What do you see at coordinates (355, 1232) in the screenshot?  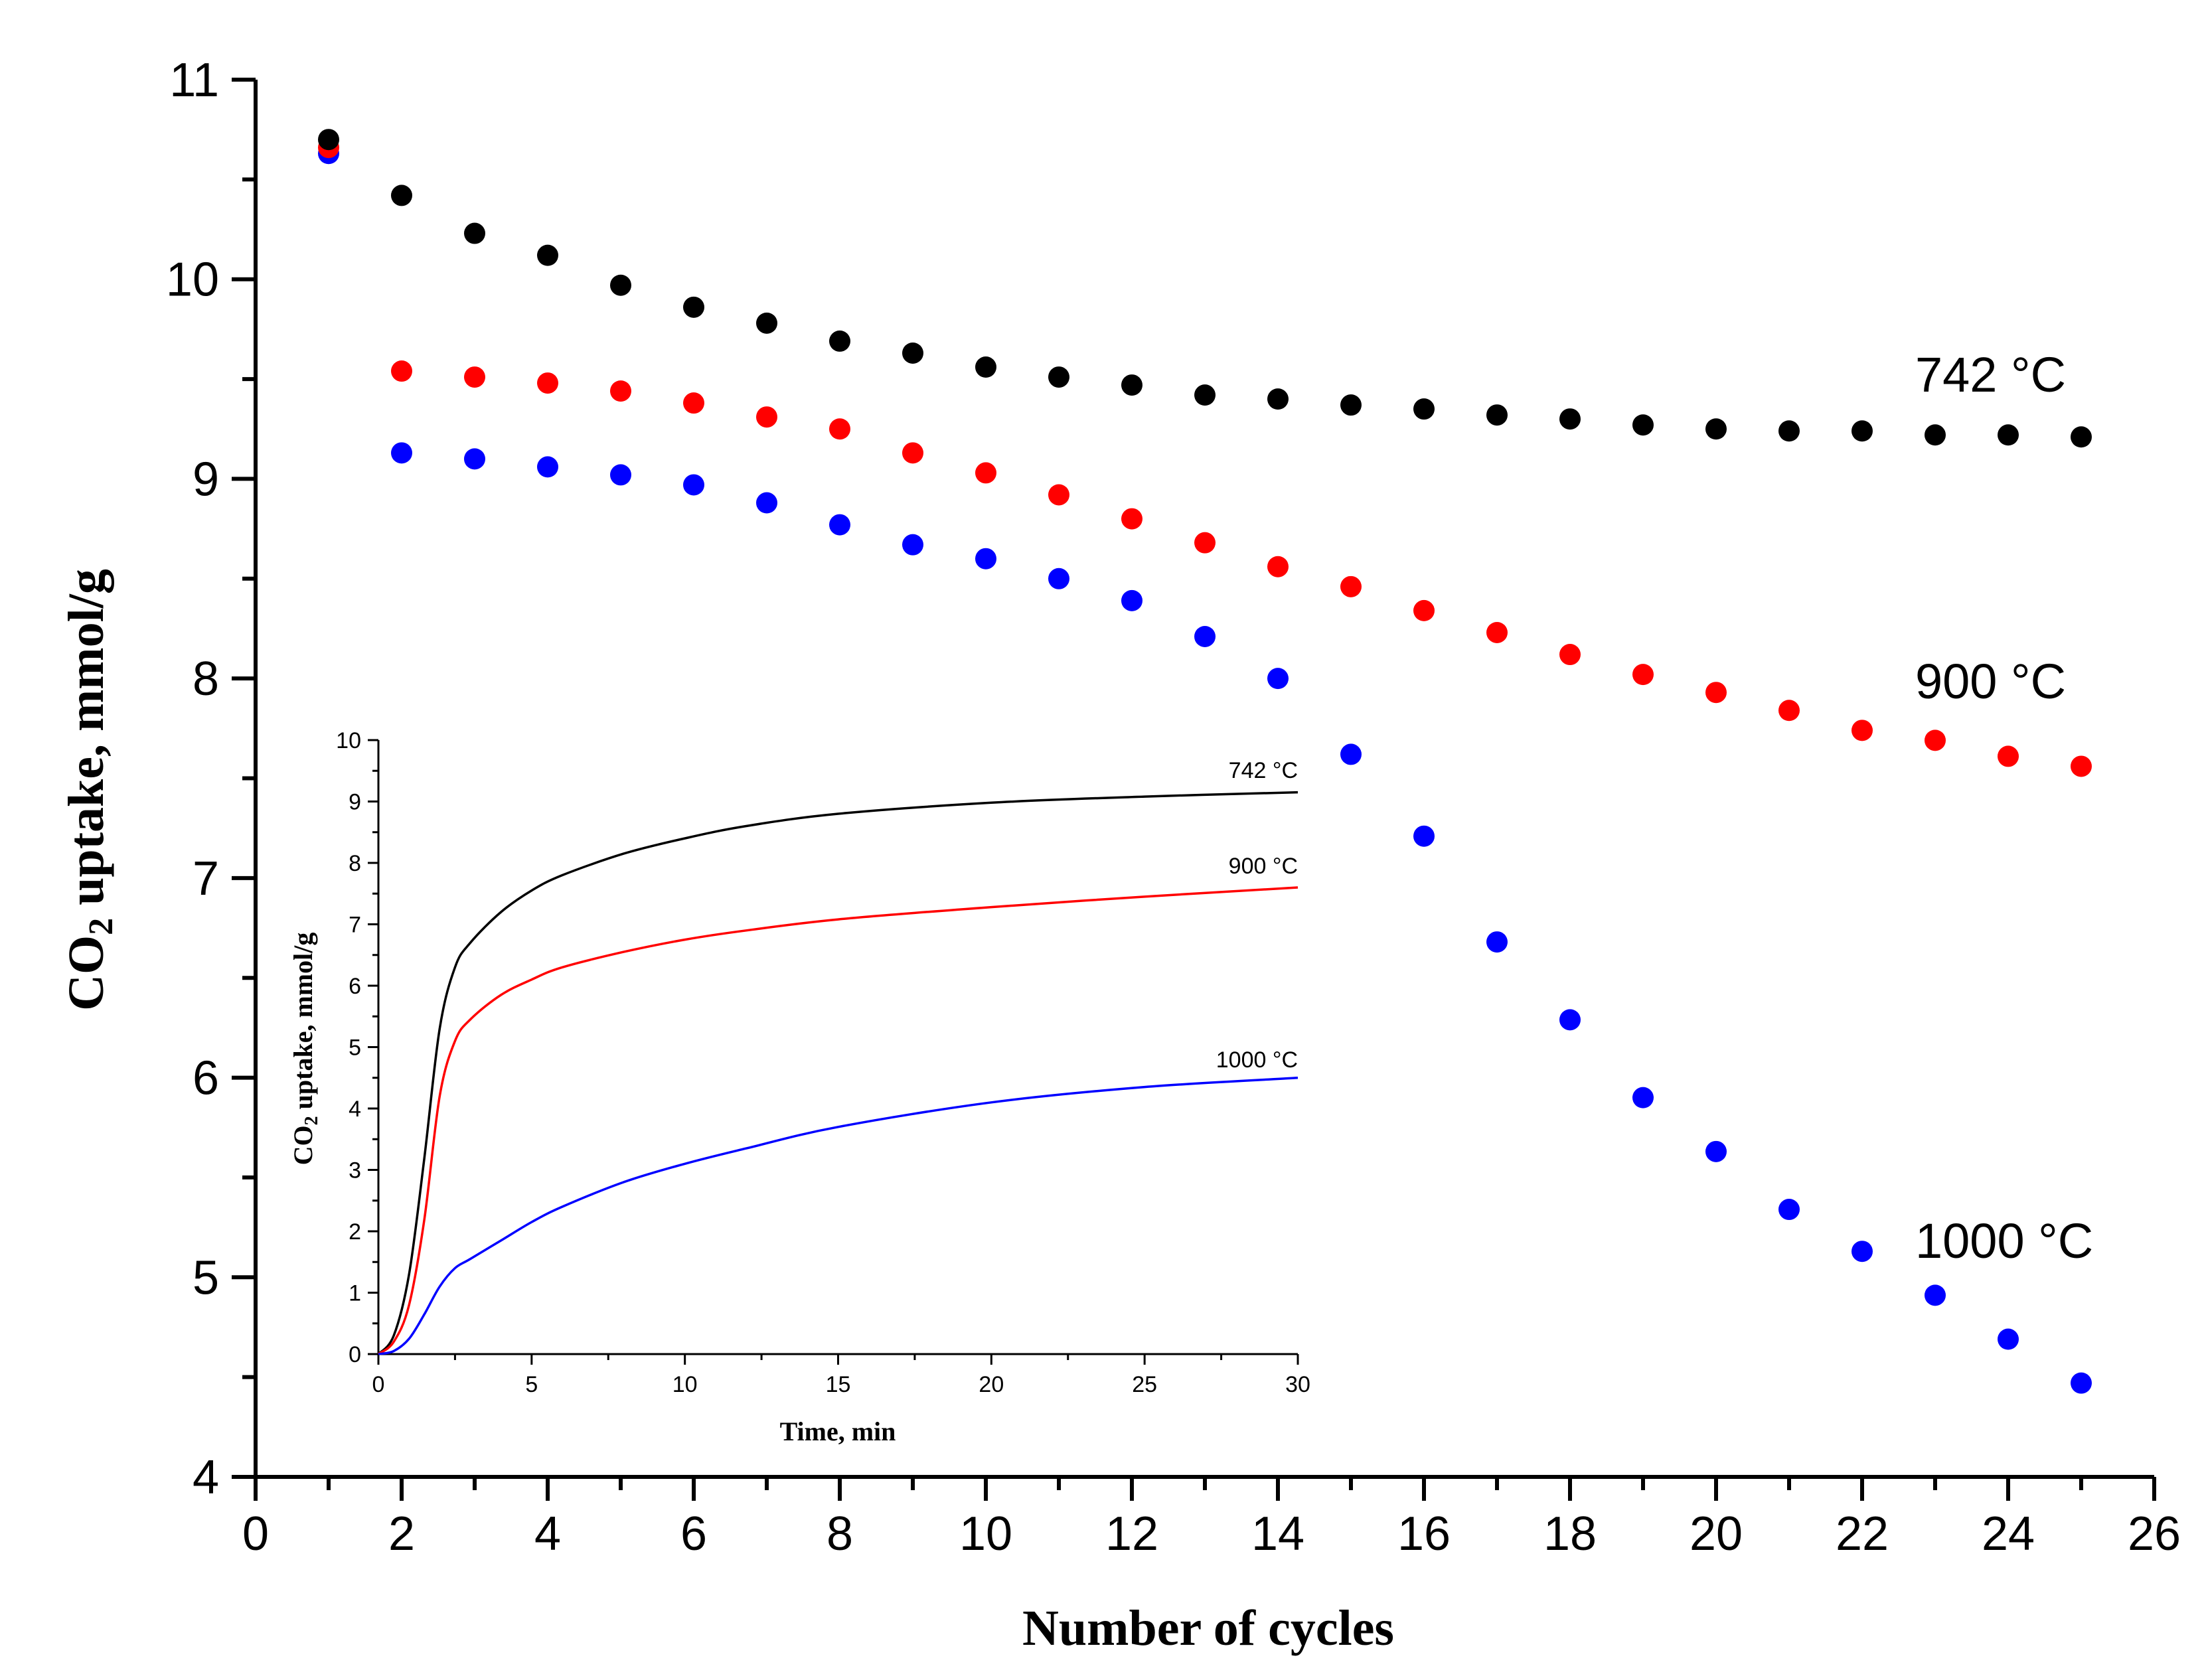 I see `inset-y-tick-label: 2` at bounding box center [355, 1232].